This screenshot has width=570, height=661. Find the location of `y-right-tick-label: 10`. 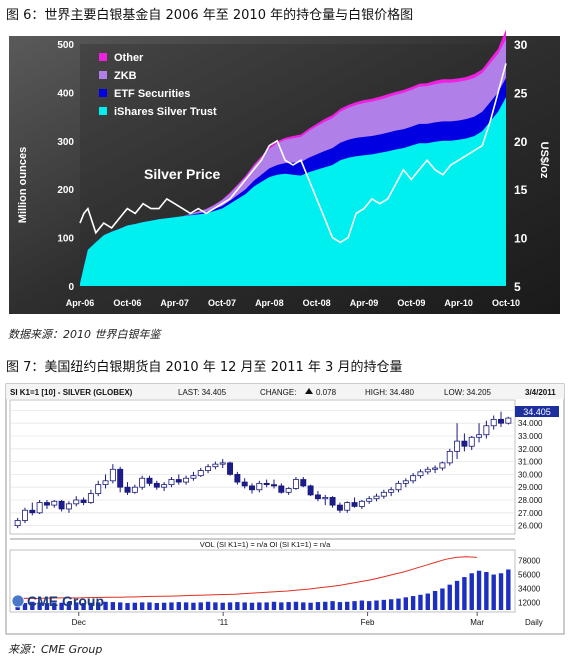

y-right-tick-label: 10 is located at coordinates (521, 239).